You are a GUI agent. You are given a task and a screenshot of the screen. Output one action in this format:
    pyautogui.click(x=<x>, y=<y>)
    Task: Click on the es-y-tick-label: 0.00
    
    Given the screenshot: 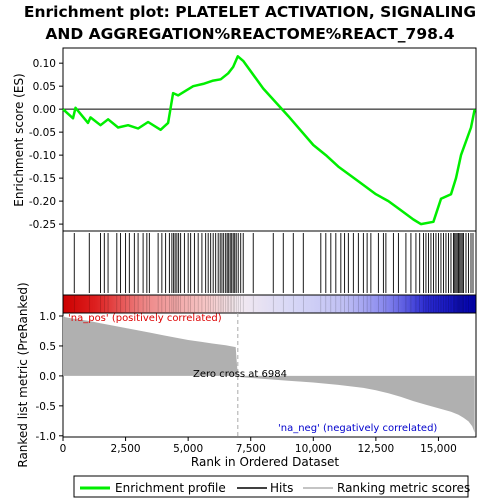 What is the action you would take?
    pyautogui.click(x=44, y=110)
    